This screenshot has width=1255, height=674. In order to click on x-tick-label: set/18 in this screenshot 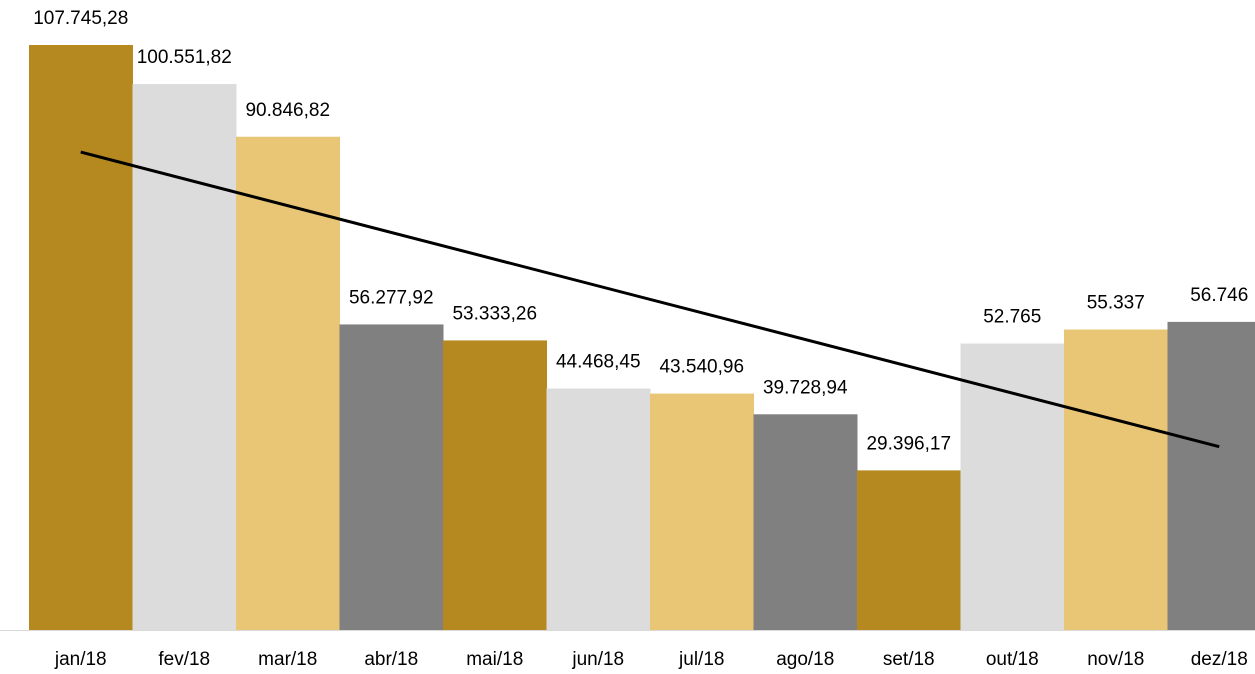, I will do `click(909, 659)`.